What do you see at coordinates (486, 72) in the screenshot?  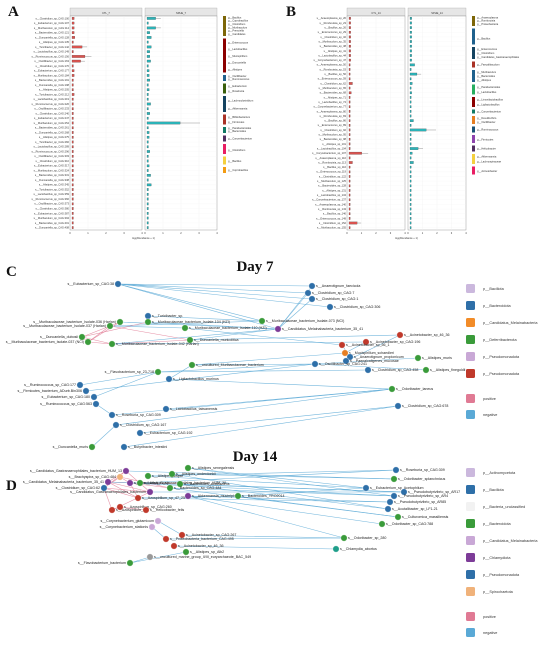 I see `legend-label: g__Muribaculum` at bounding box center [486, 72].